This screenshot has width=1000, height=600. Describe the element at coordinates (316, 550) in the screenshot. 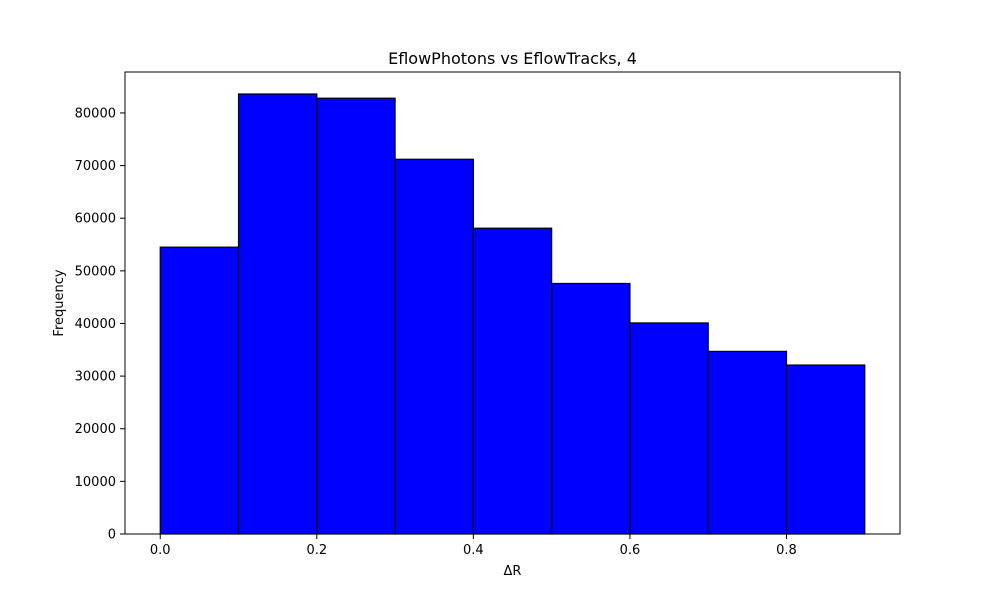

I see `x-tick-label: 0.2` at that location.